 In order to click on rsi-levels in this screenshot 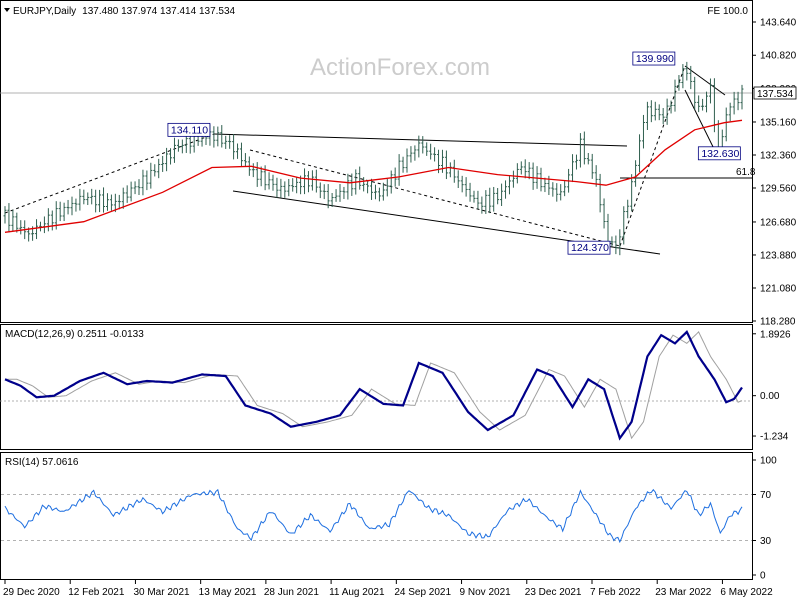, I will do `click(376, 517)`.